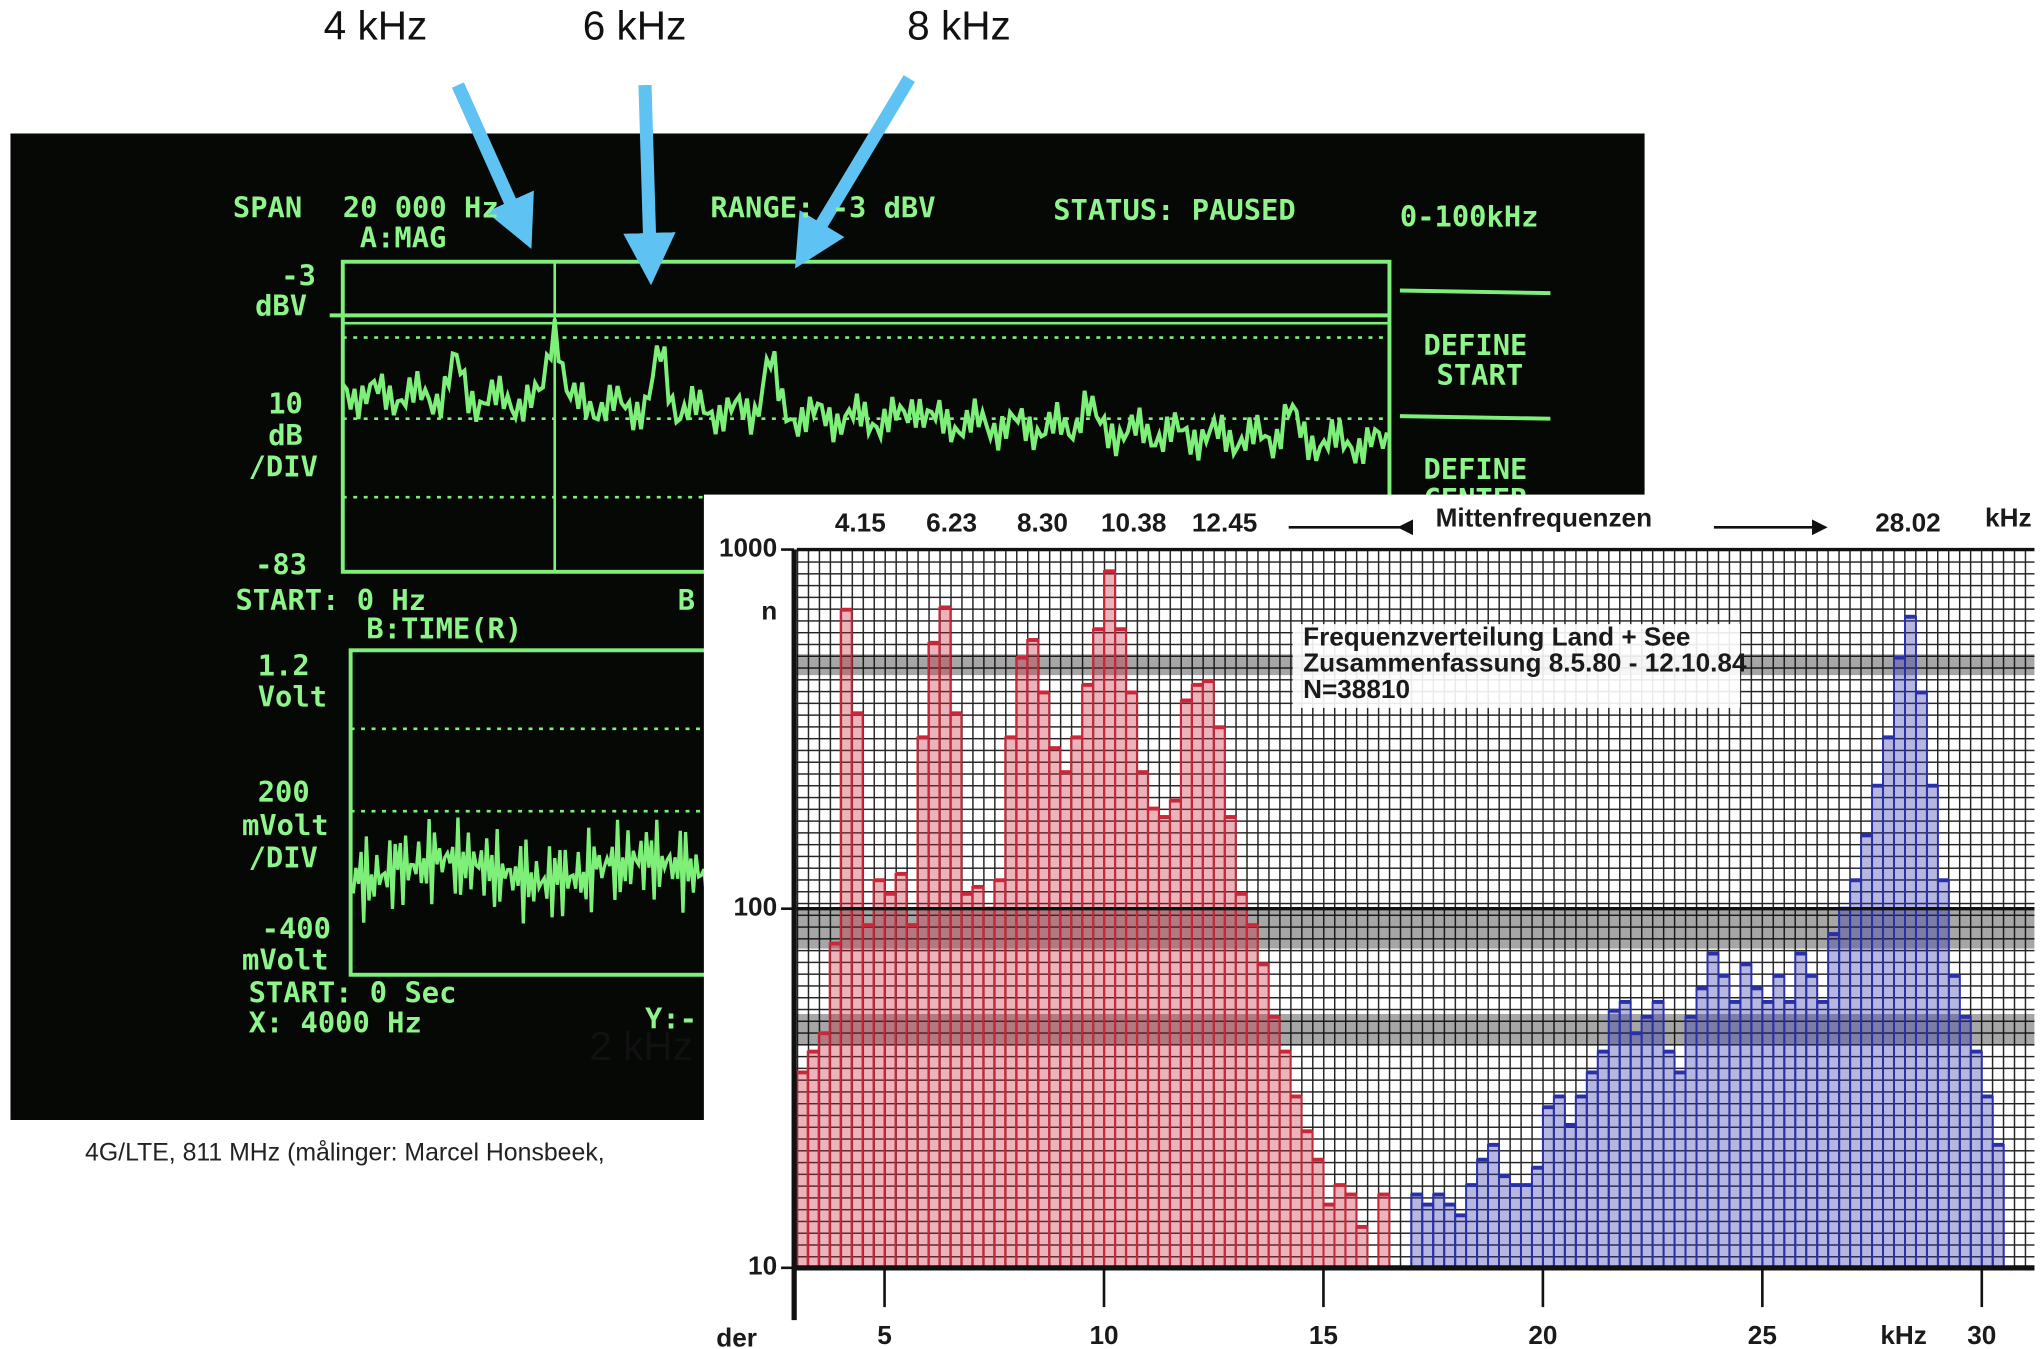 Image resolution: width=2041 pixels, height=1349 pixels. Describe the element at coordinates (1356, 689) in the screenshot. I see `legend-text: N=38810` at that location.